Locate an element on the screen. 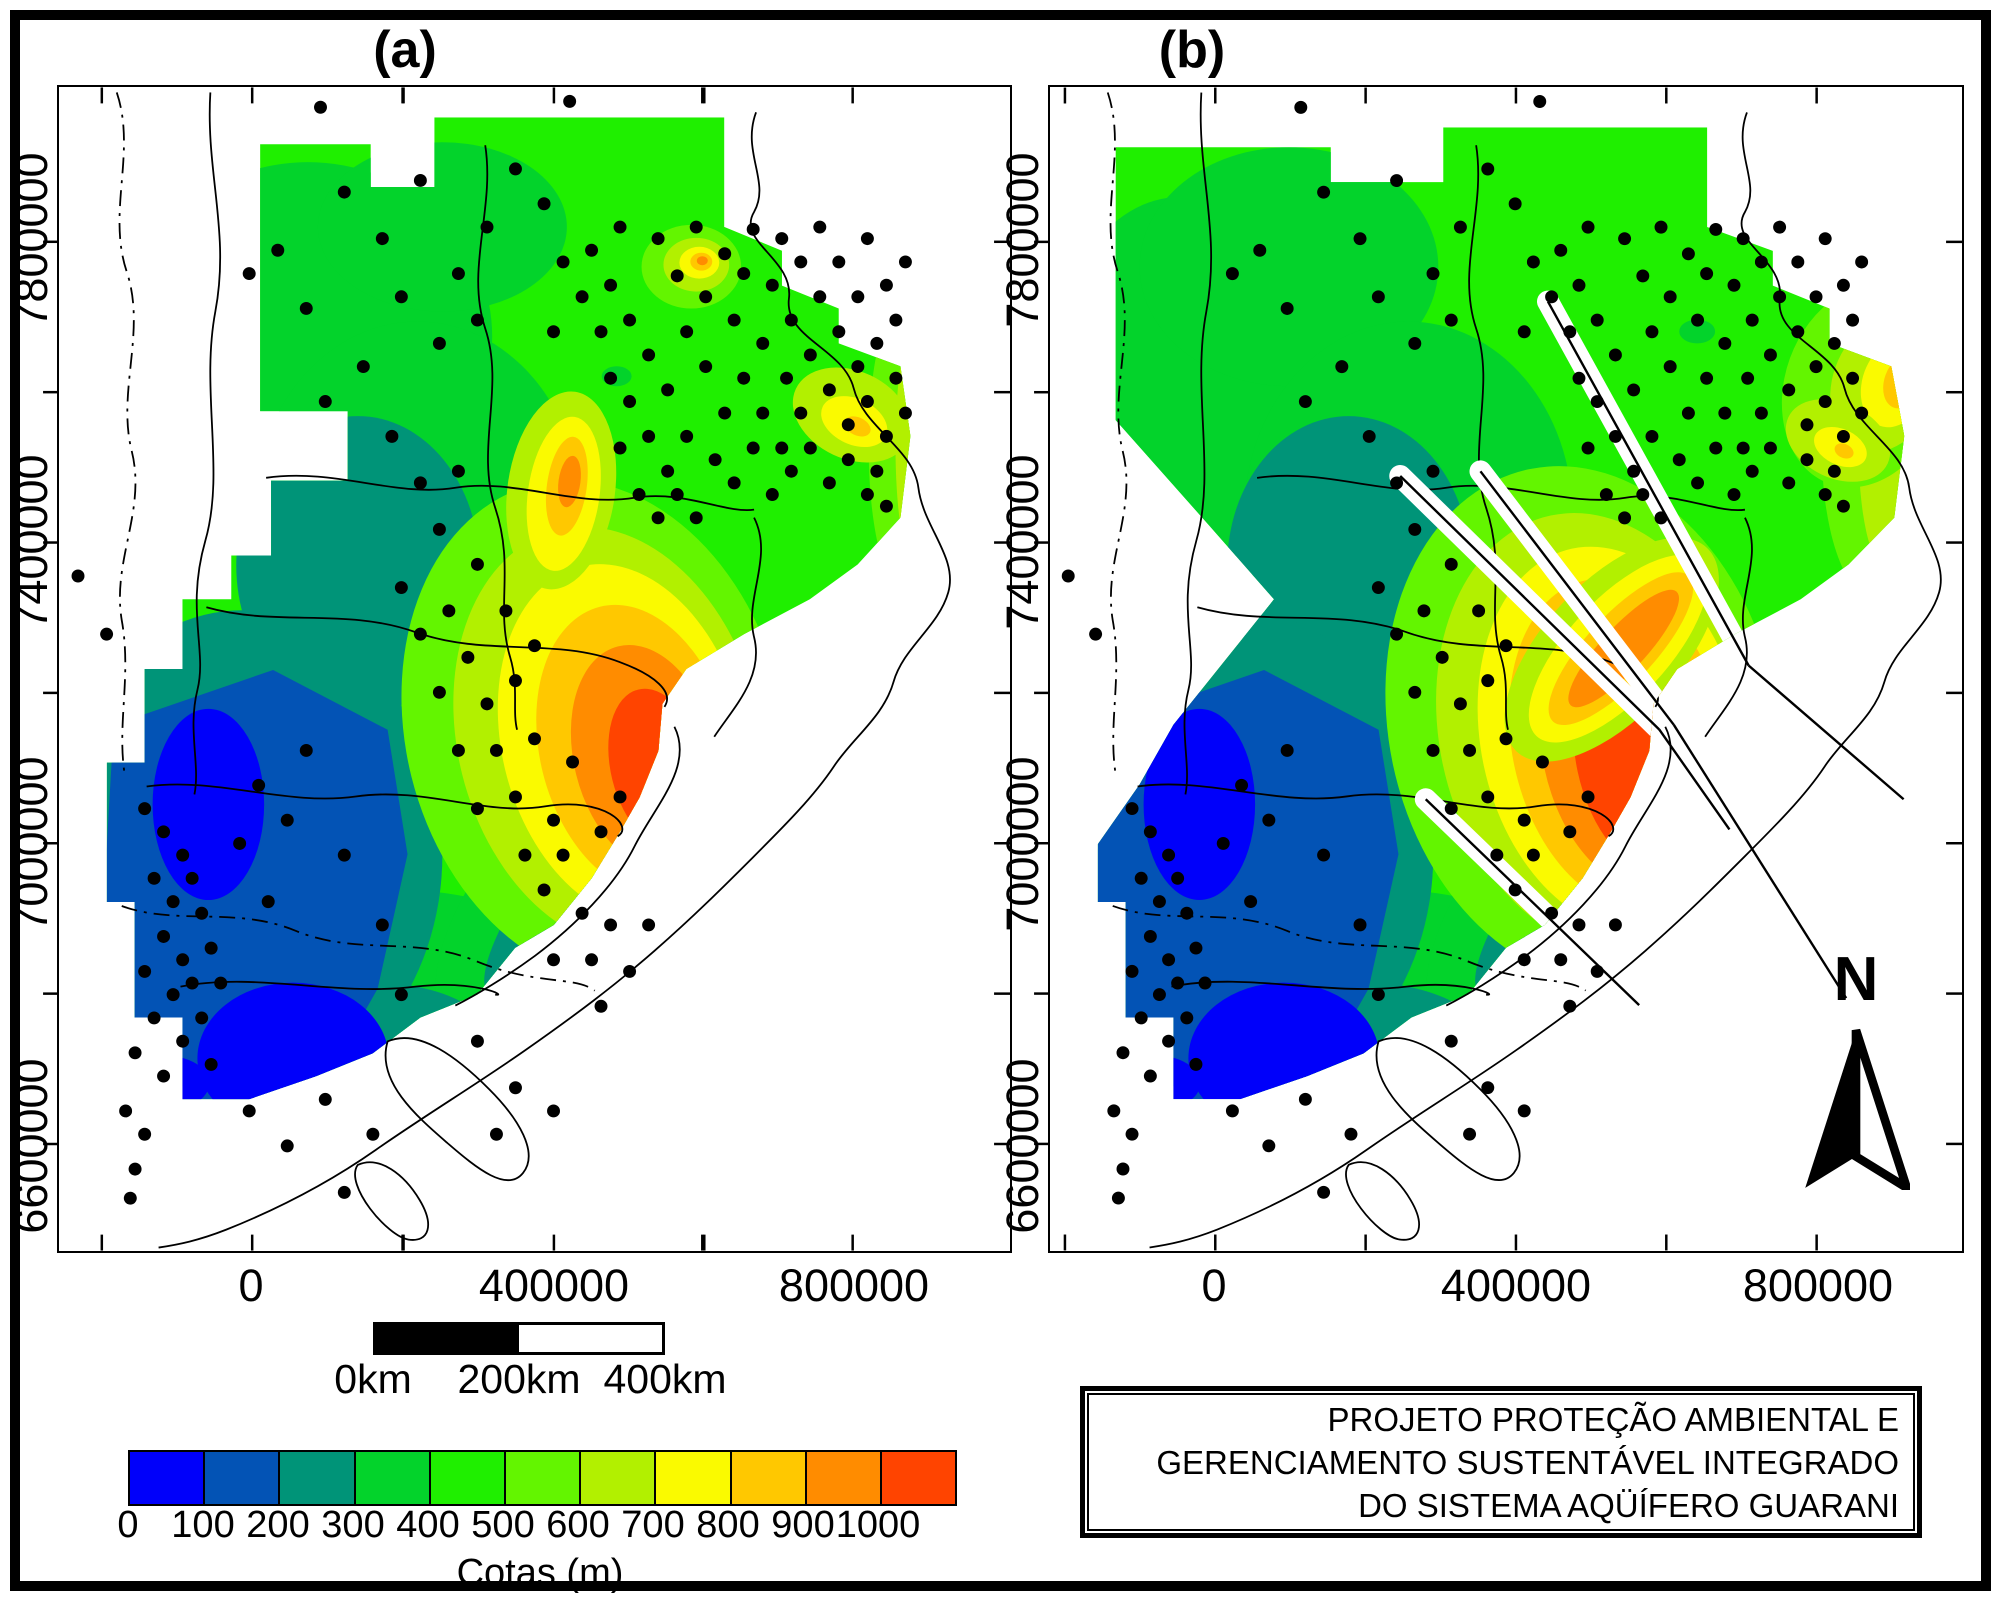  colorbar is located at coordinates (542, 1478).